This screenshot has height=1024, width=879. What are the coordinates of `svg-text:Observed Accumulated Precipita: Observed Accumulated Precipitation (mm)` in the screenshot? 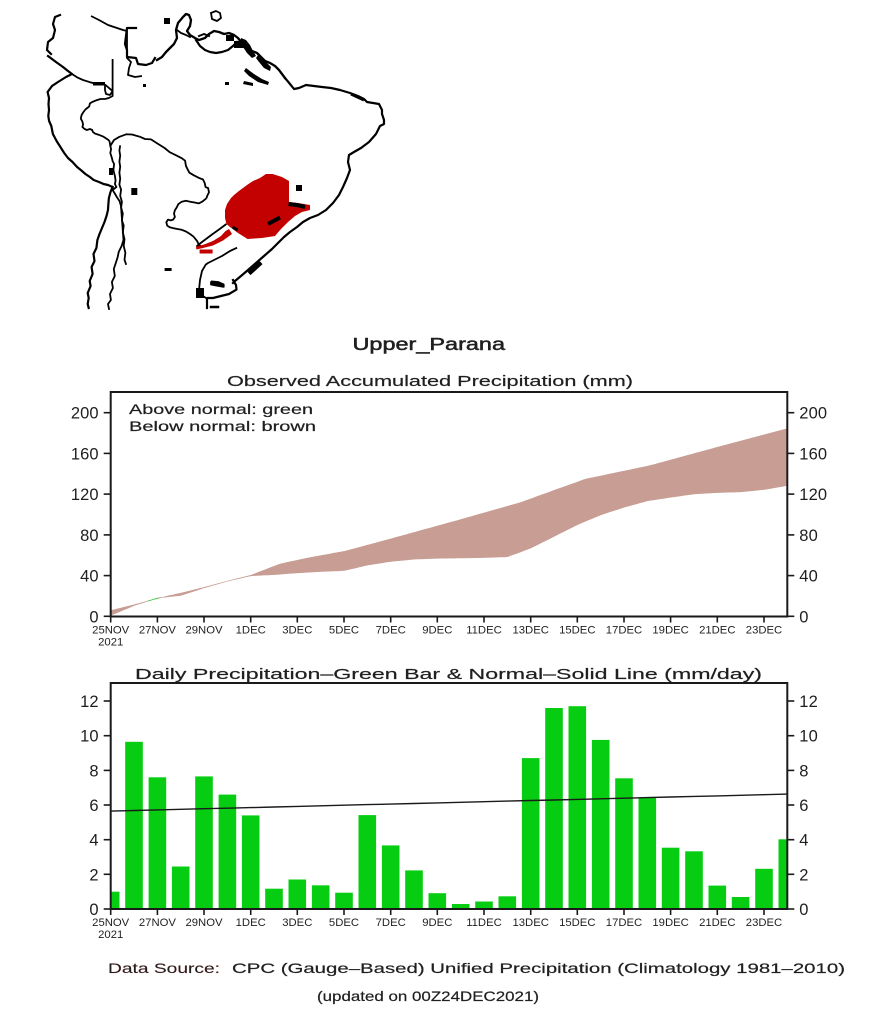 It's located at (430, 381).